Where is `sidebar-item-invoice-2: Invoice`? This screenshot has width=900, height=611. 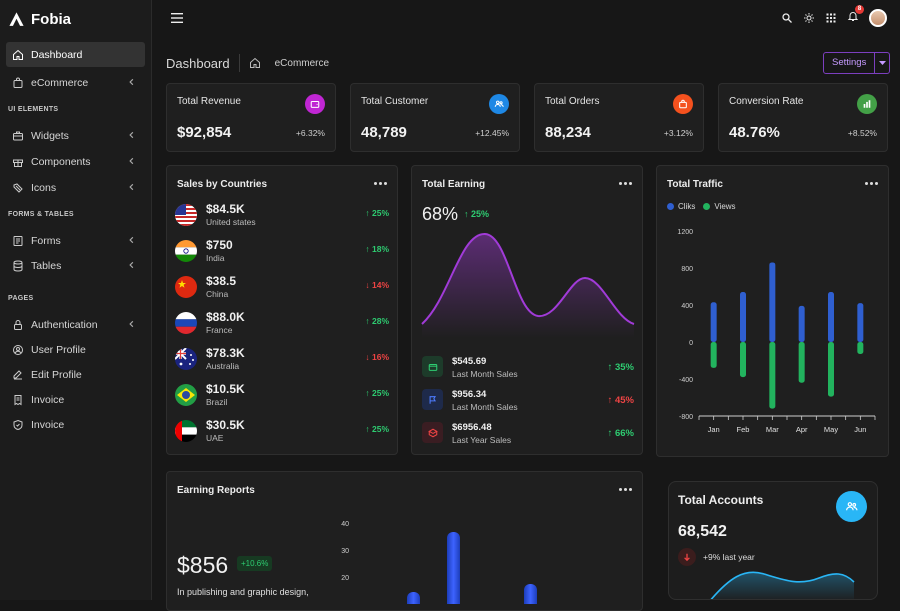 sidebar-item-invoice-2: Invoice is located at coordinates (75, 424).